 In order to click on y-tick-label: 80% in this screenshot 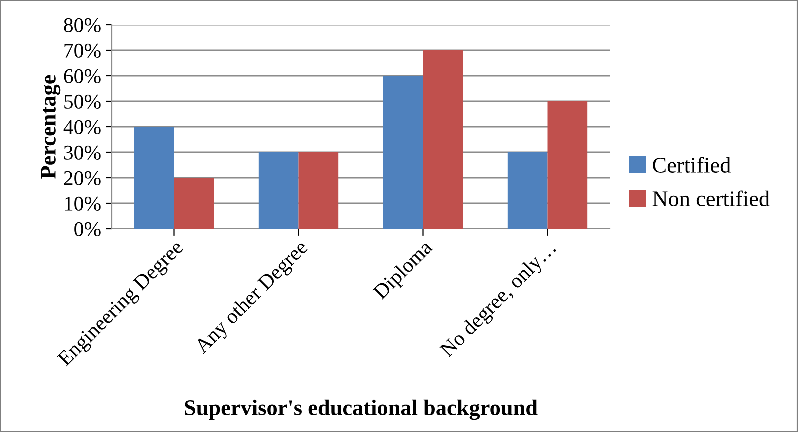, I will do `click(82, 25)`.